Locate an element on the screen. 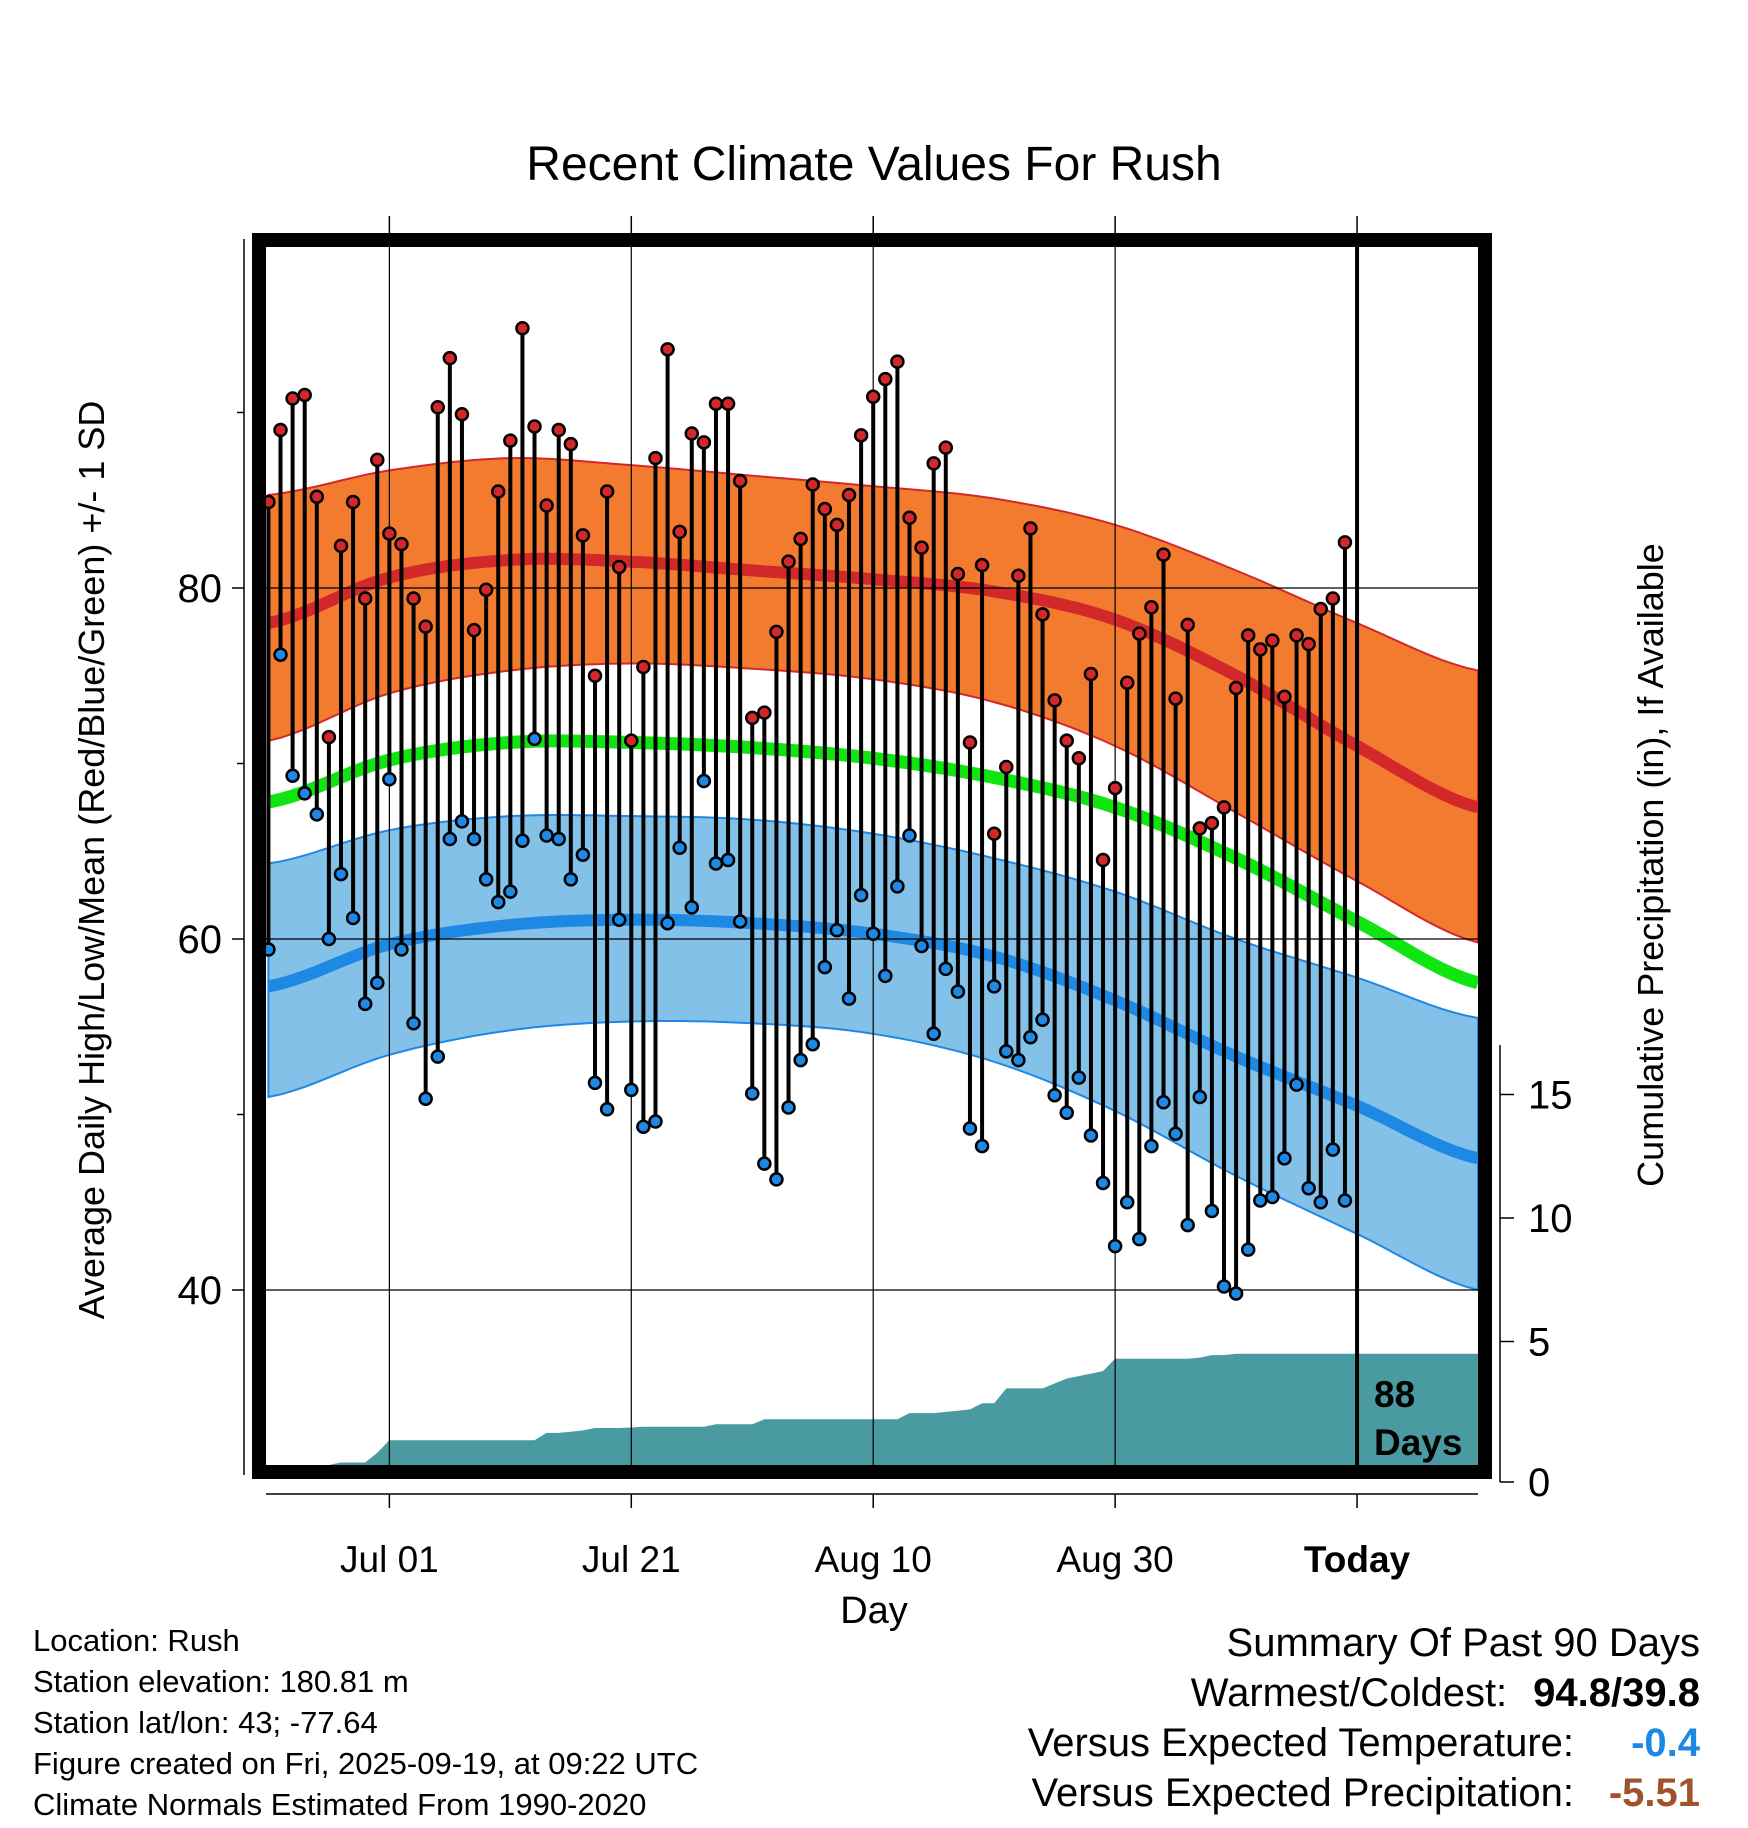 The width and height of the screenshot is (1748, 1828). temp-anomaly-value: -0.4 is located at coordinates (1665, 1743).